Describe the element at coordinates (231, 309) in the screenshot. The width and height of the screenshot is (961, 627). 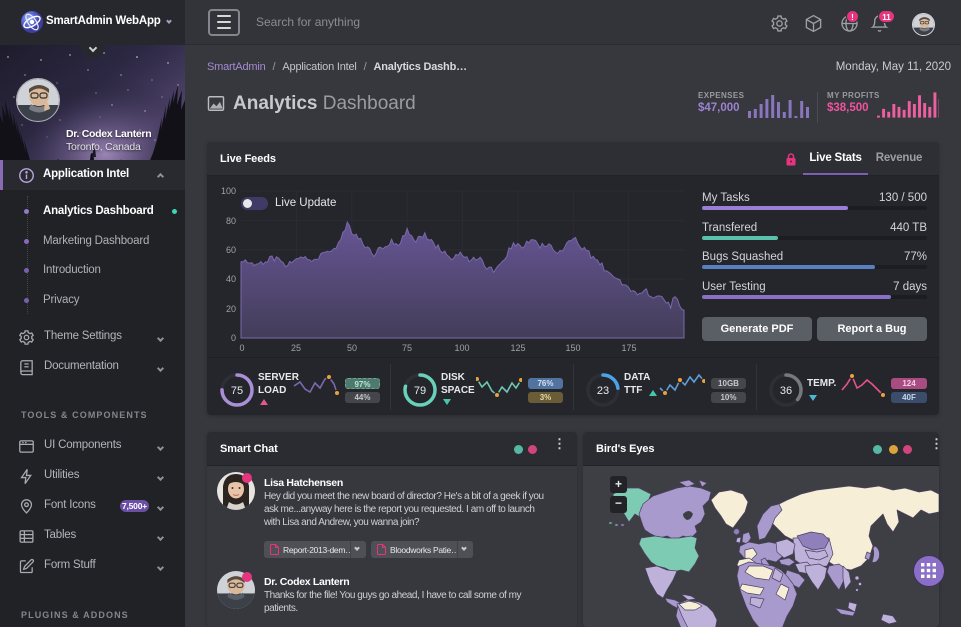
I see `svg-text: 20` at that location.